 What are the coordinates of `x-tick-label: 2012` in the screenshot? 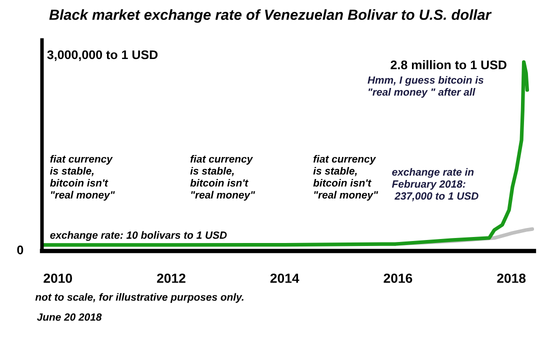 It's located at (171, 278).